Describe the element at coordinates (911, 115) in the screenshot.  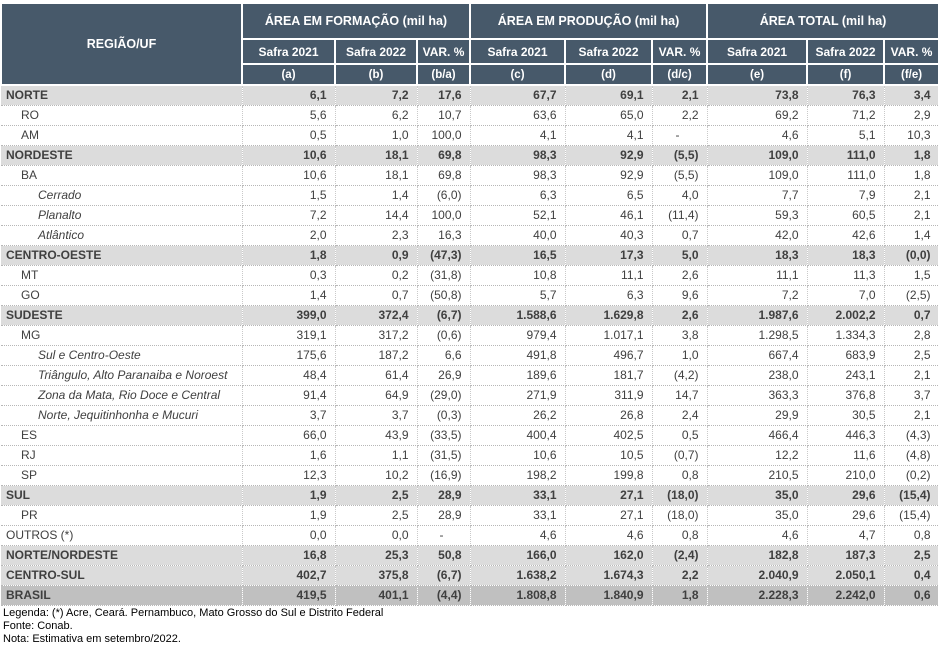
I see `data-cell: 2,9` at that location.